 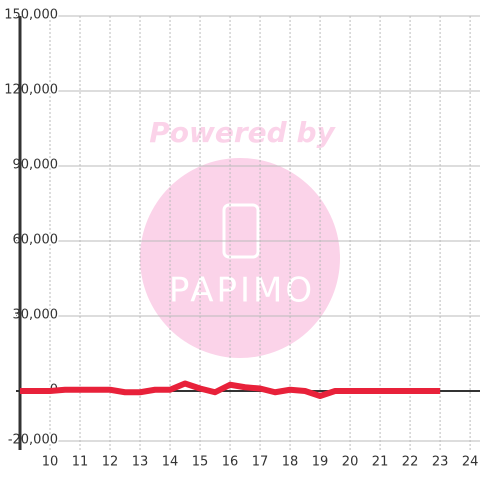 I want to click on watermark-text: Powered by, so click(x=242, y=132).